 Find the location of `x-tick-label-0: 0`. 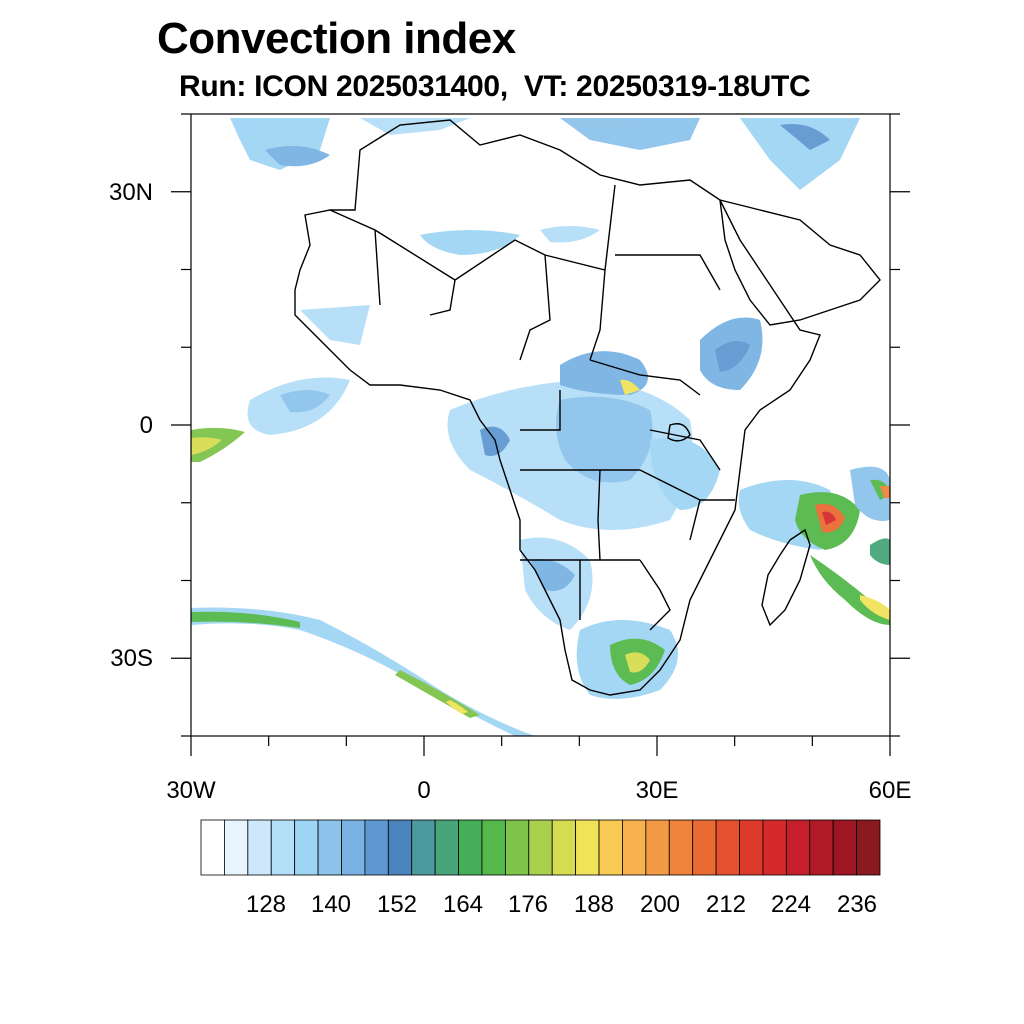

x-tick-label-0: 0 is located at coordinates (423, 790).